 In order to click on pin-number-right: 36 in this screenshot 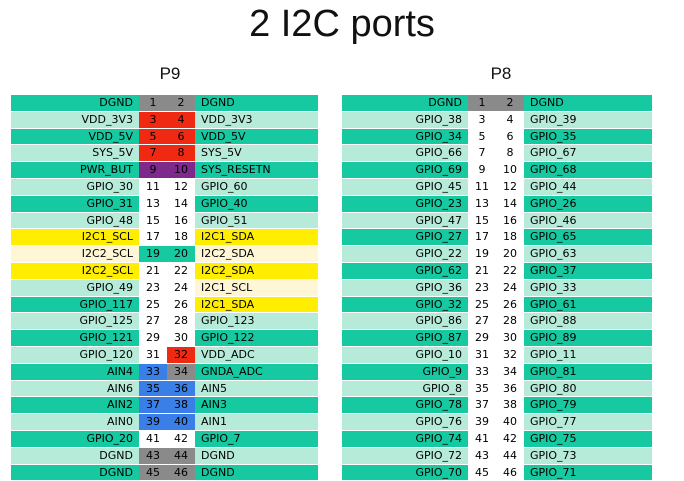, I will do `click(181, 389)`.